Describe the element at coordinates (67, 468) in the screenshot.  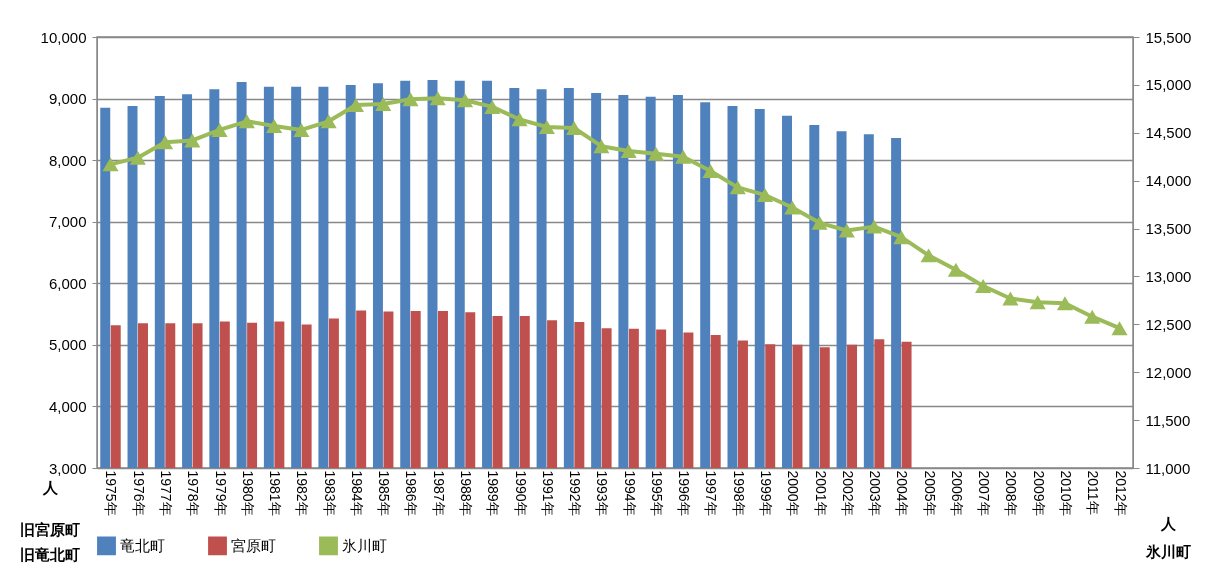
I see `y-tick-label: 3,000` at that location.